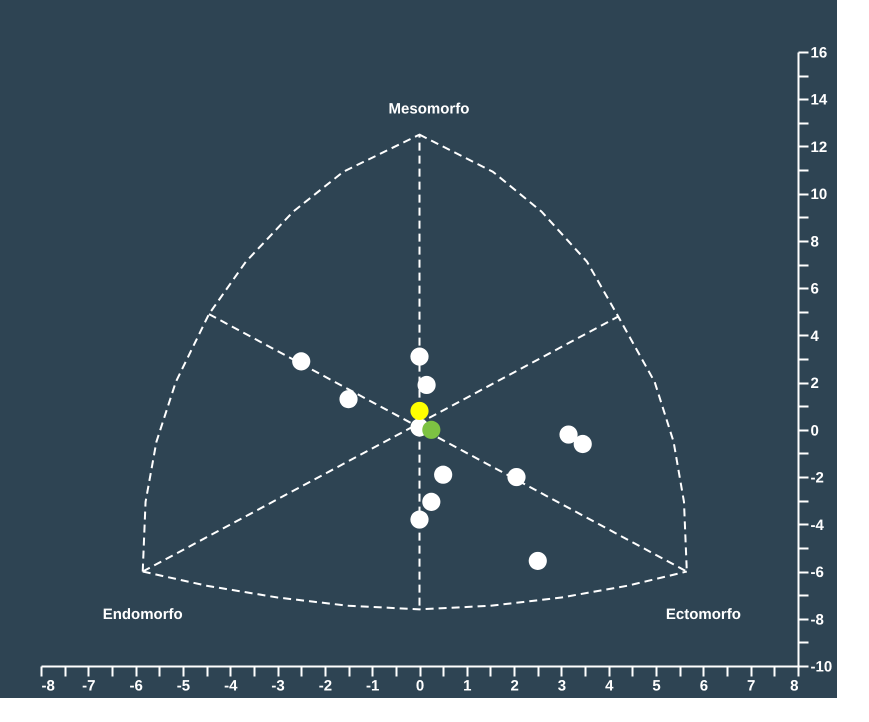  Describe the element at coordinates (183, 686) in the screenshot. I see `x-tick-label: -5` at that location.